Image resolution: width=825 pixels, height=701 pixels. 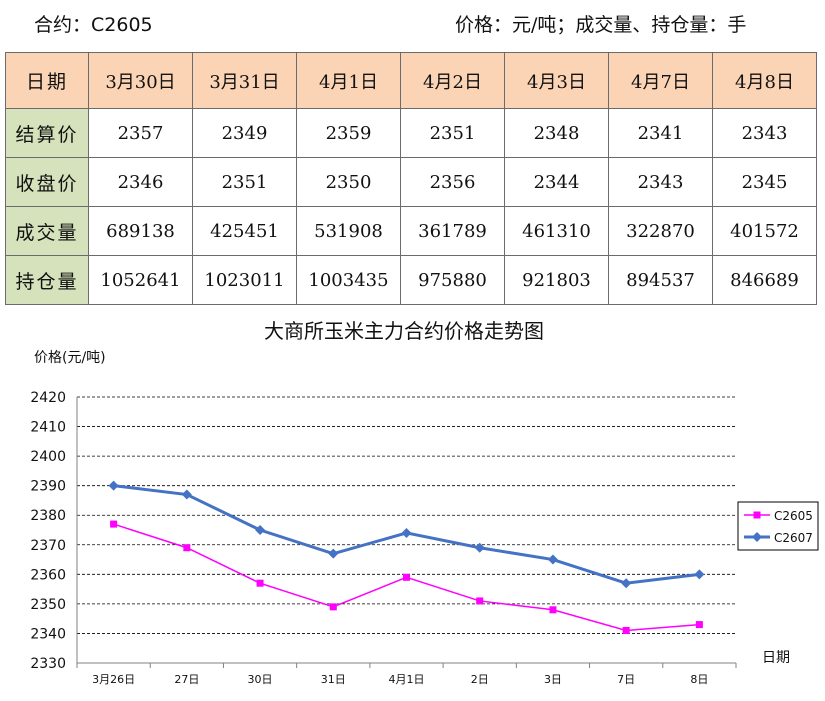 I want to click on table-row: 收盘价 2346 2351 2350 2356 2344 2343 2345, so click(x=411, y=182).